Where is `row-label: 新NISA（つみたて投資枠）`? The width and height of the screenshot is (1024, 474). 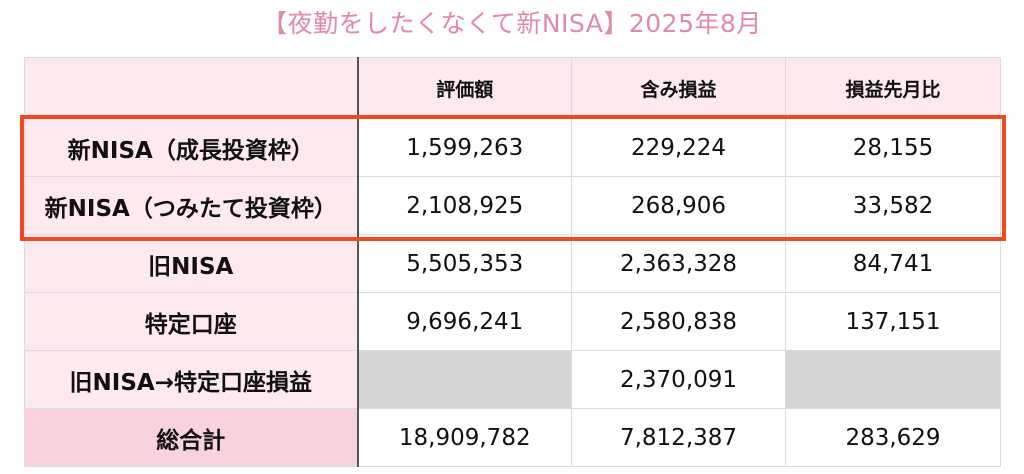
row-label: 新NISA（つみたて投資枠） is located at coordinates (191, 205).